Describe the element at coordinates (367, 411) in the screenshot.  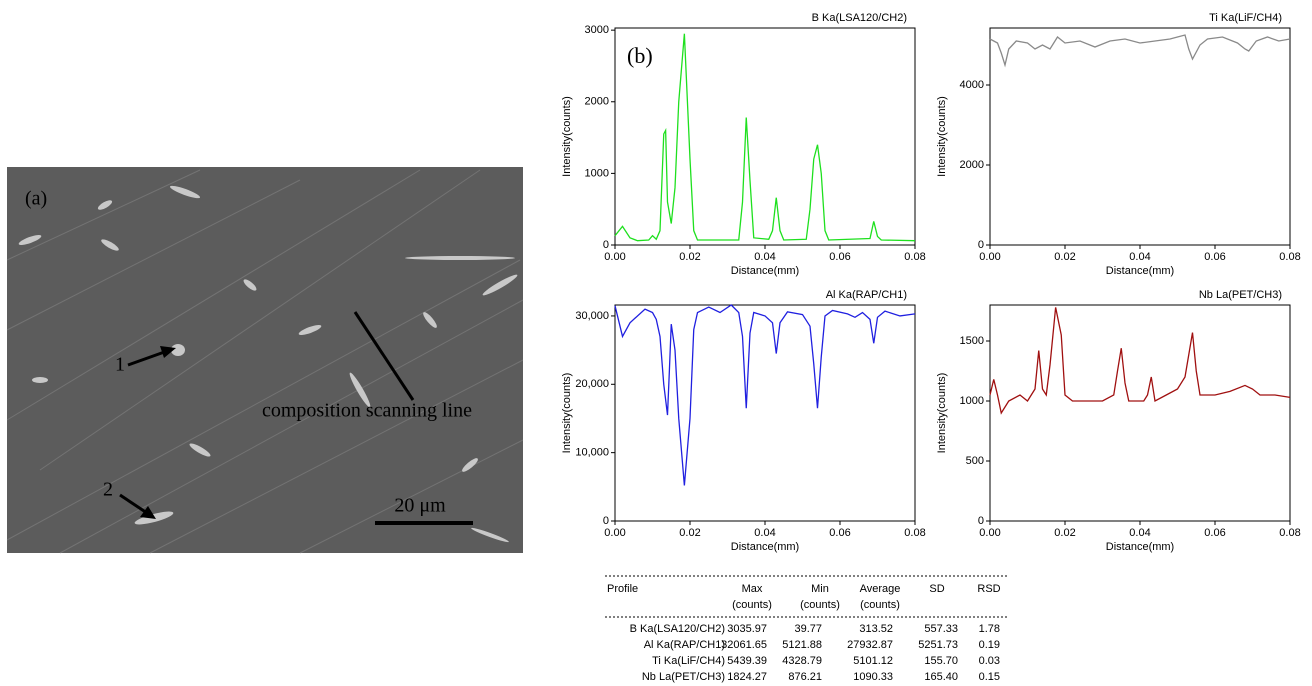
I see `scan-line-label: composition scanning line` at that location.